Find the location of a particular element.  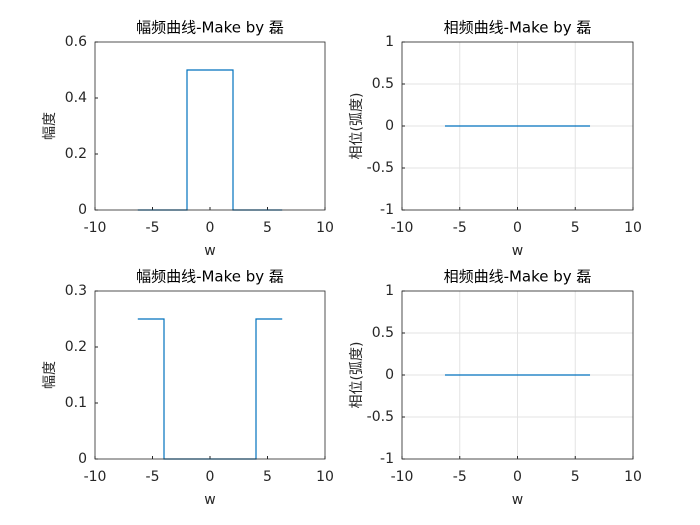

y-tick-label: 0.6 is located at coordinates (76, 42).